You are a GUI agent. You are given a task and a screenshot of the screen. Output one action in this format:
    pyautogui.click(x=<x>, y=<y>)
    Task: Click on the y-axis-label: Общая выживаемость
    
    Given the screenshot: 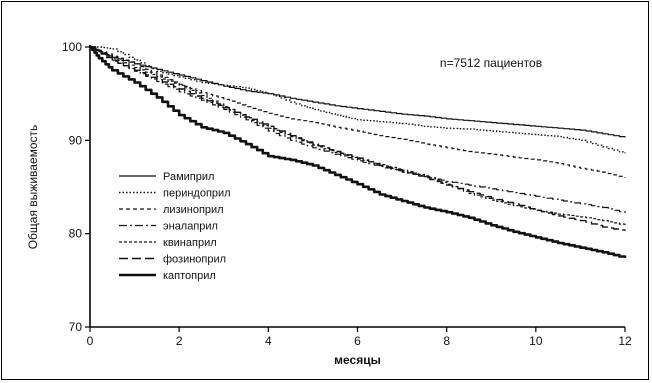 What is the action you would take?
    pyautogui.click(x=33, y=187)
    